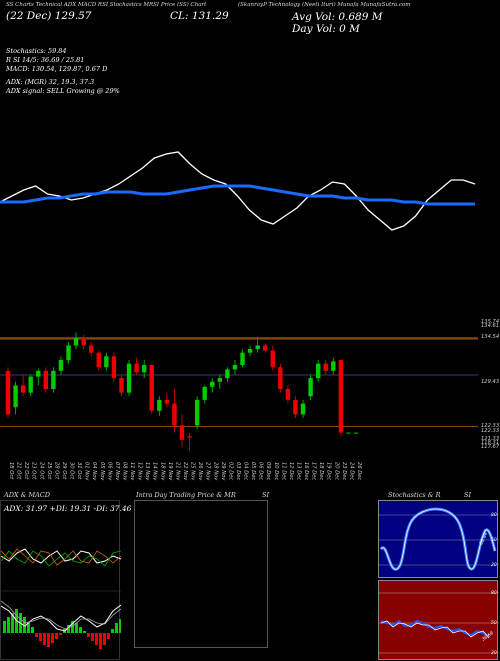 The width and height of the screenshot is (500, 661). Describe the element at coordinates (336, 471) in the screenshot. I see `date-label: 20 Dec` at that location.